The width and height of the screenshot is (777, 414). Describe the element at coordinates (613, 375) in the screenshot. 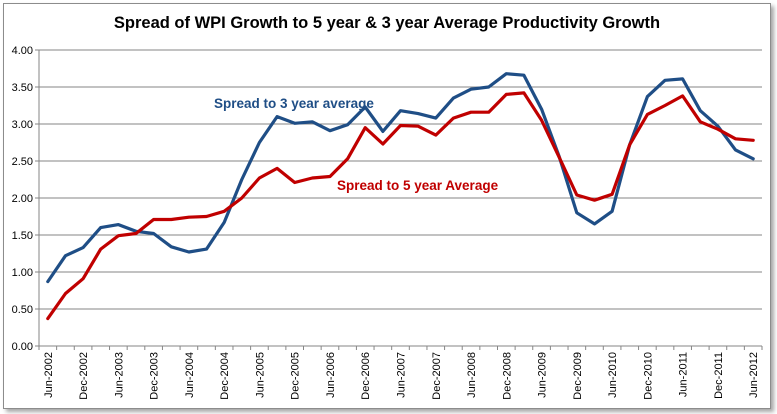

I see `x-tick-label: Jun-2010` at that location.